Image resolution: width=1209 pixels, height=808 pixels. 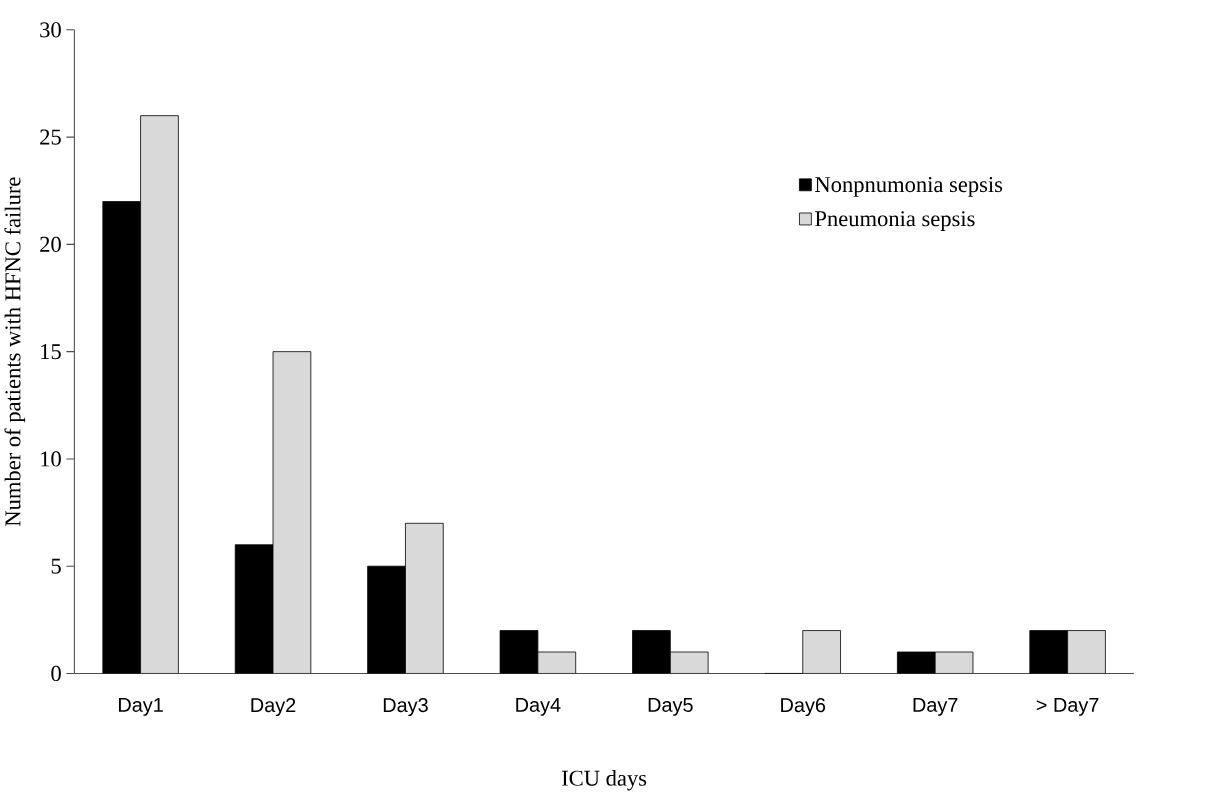 I want to click on y-tick-label: 30, so click(x=50, y=30).